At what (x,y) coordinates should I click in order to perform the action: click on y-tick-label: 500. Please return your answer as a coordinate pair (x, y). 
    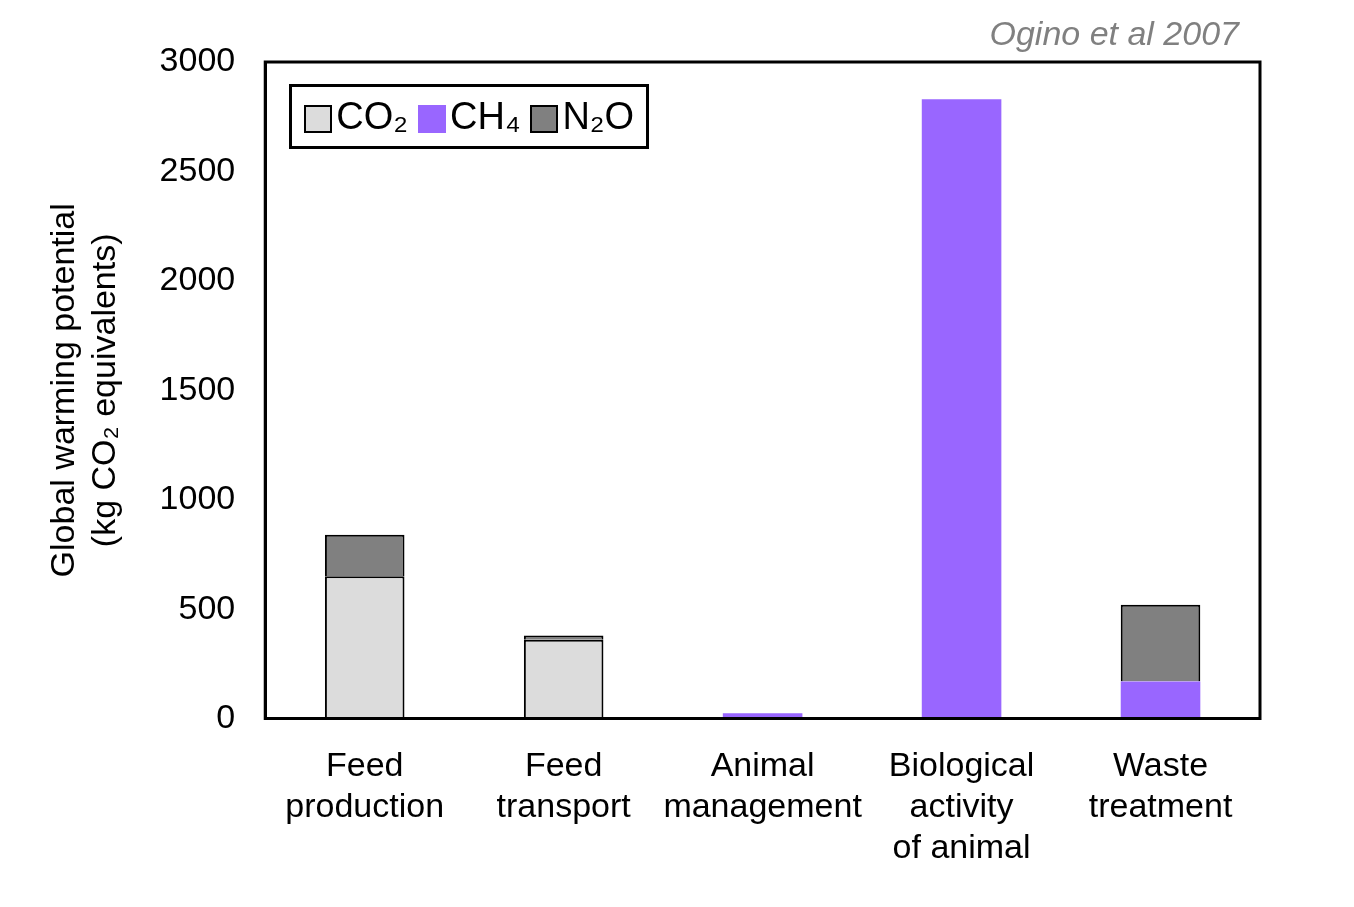
    Looking at the image, I should click on (207, 606).